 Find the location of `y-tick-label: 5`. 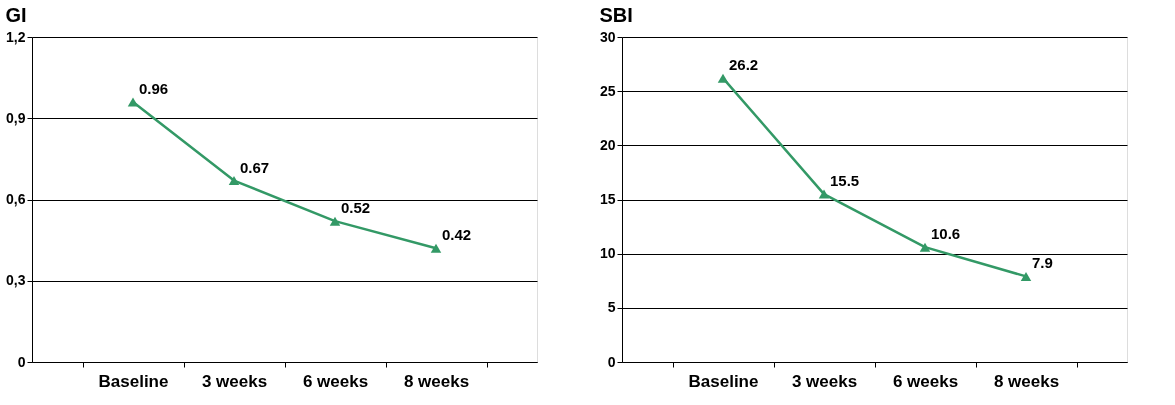

y-tick-label: 5 is located at coordinates (611, 307).